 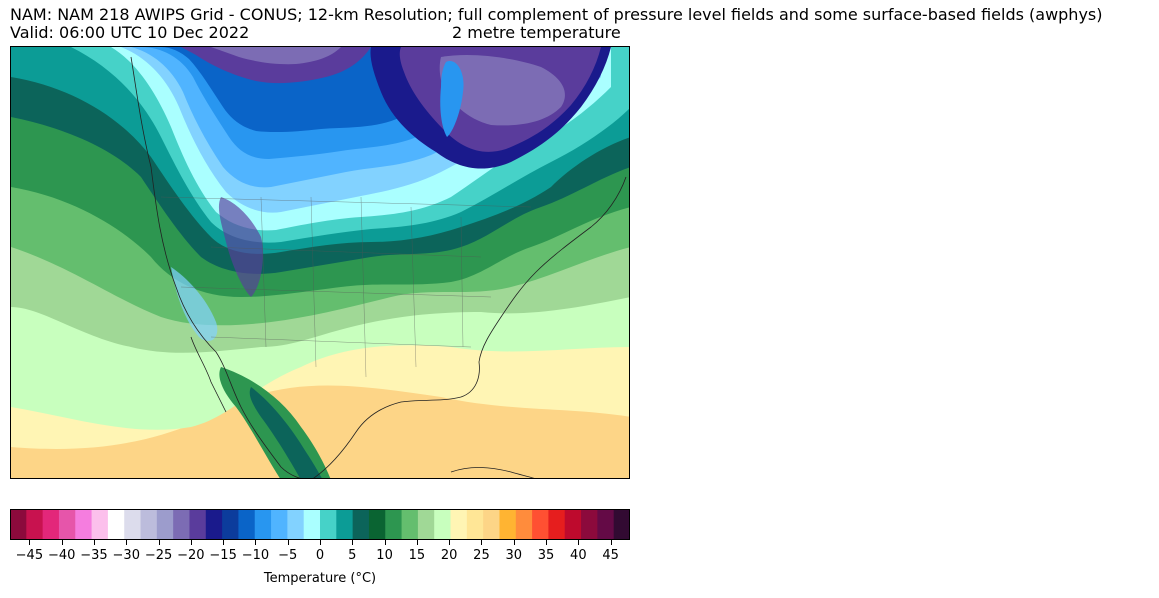 I want to click on colorbar-tick-label: 40, so click(x=578, y=555).